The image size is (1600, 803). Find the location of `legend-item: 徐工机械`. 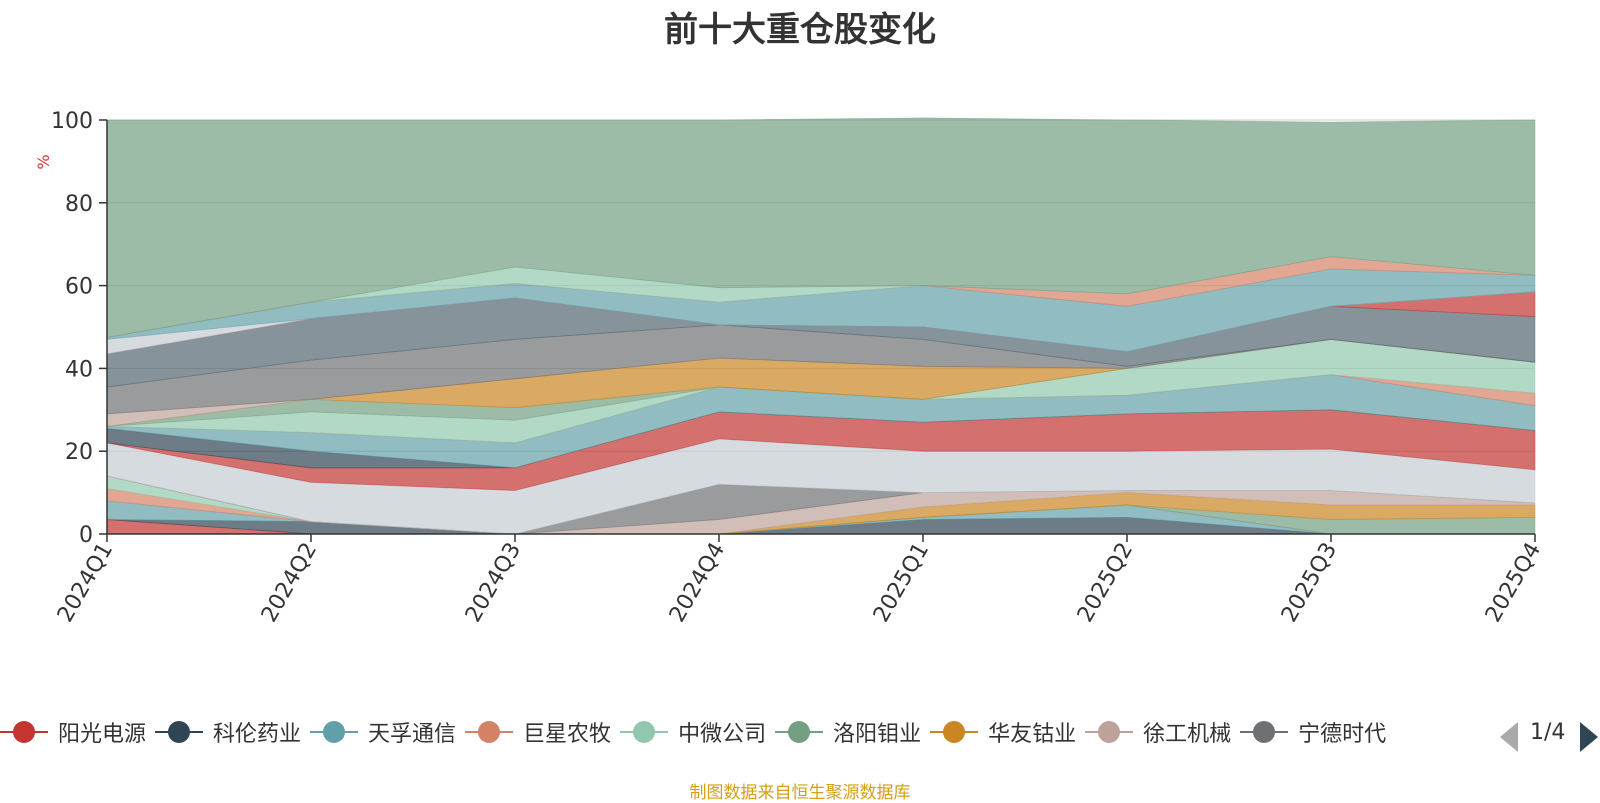

legend-item: 徐工机械 is located at coordinates (1158, 732).